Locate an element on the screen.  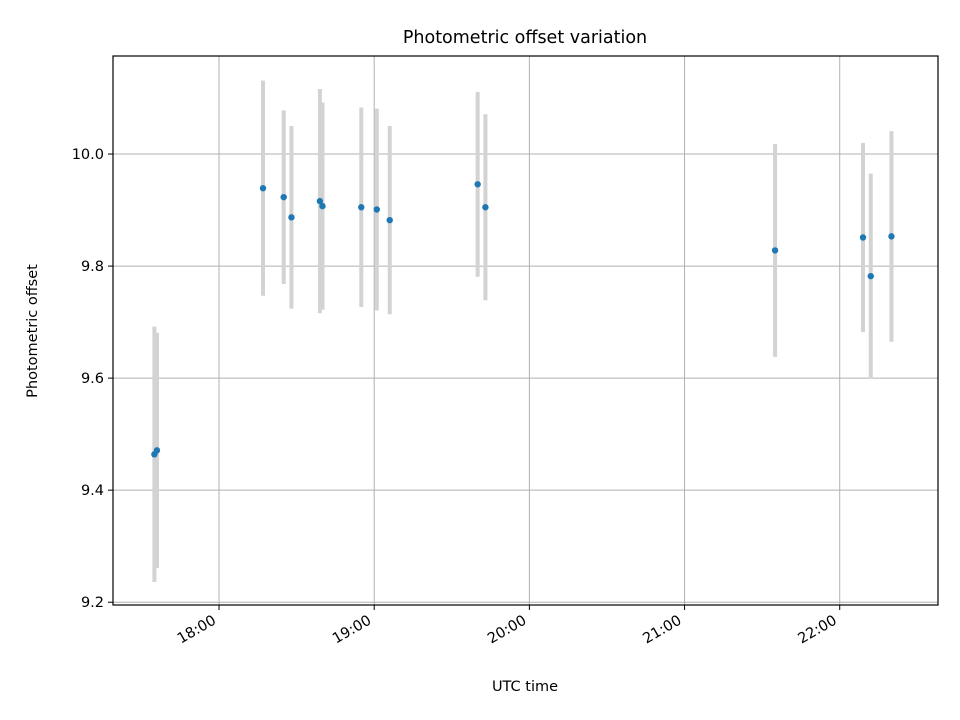
y-axis-ticks: 9.2 9.4 9.6 9.8 10.0 is located at coordinates (92, 379).